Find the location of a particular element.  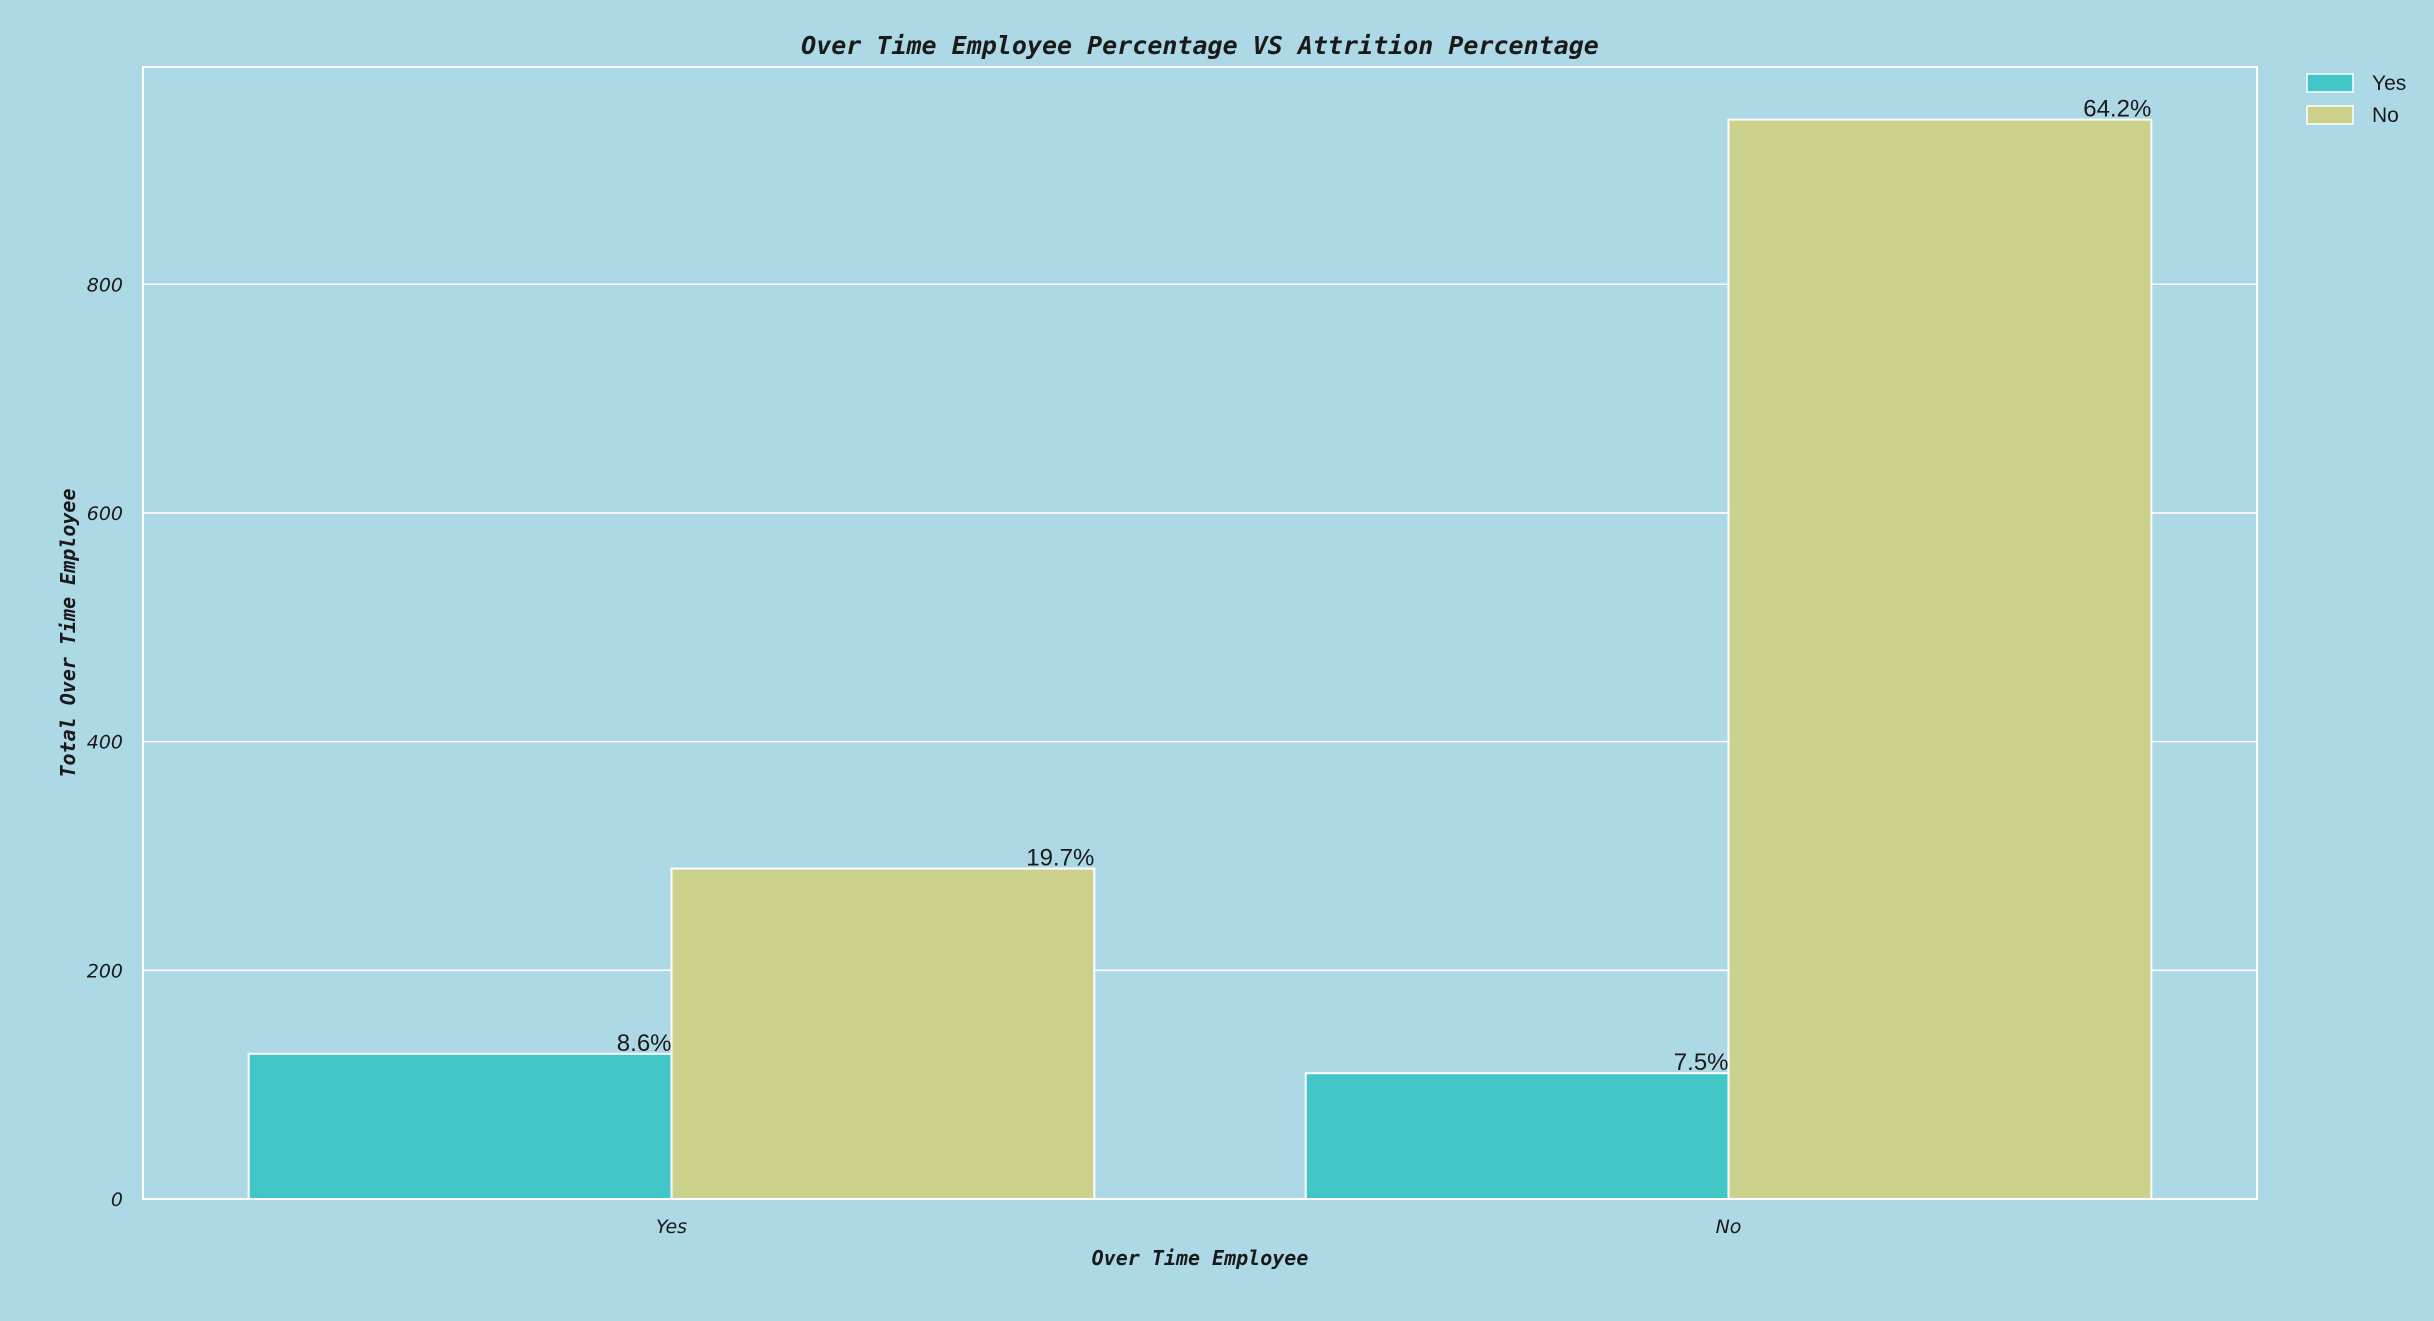

data-label: 8.6% is located at coordinates (644, 1043).